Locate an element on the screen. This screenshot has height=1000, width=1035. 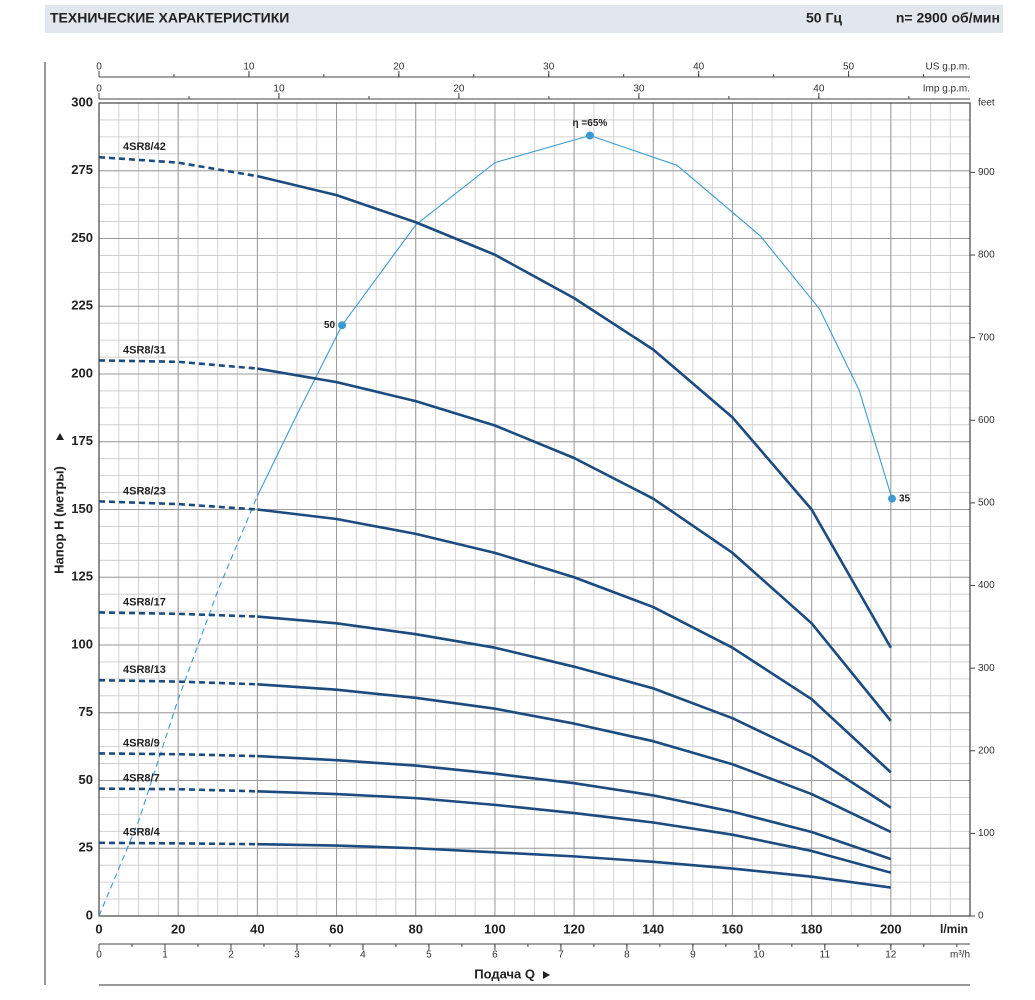
secondary-tick-label: 3 is located at coordinates (297, 955).